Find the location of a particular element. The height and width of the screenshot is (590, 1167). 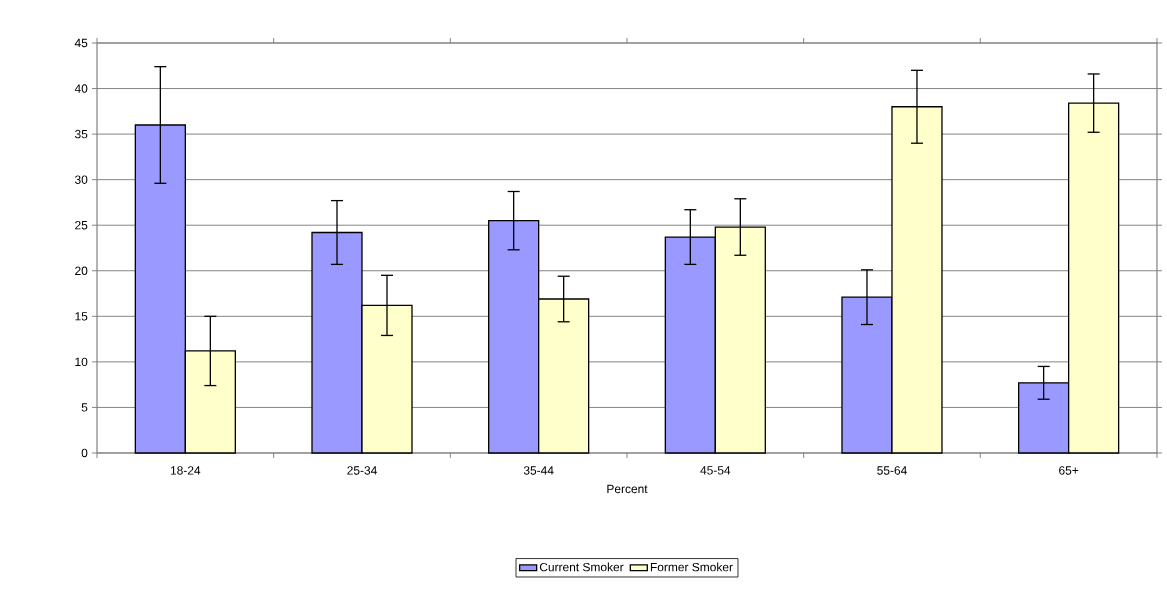

y-tick-label: 40 is located at coordinates (81, 88).